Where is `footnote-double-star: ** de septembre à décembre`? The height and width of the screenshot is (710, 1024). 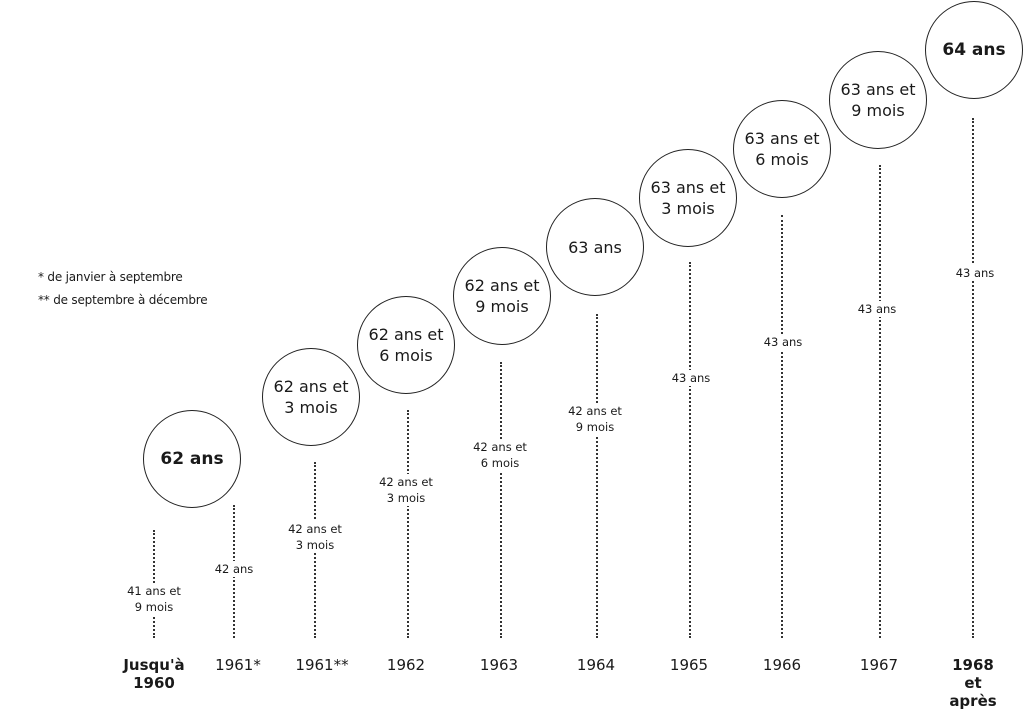 footnote-double-star: ** de septembre à décembre is located at coordinates (123, 300).